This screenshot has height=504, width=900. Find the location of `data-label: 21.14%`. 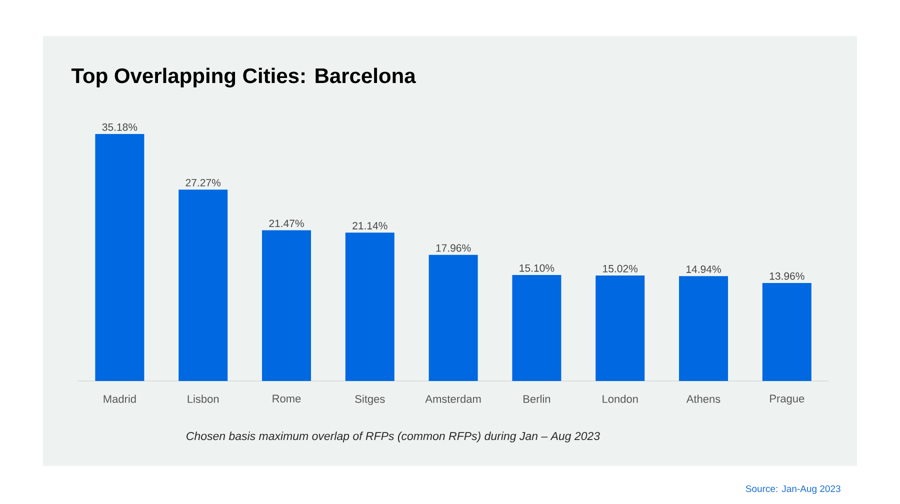

data-label: 21.14% is located at coordinates (370, 226).